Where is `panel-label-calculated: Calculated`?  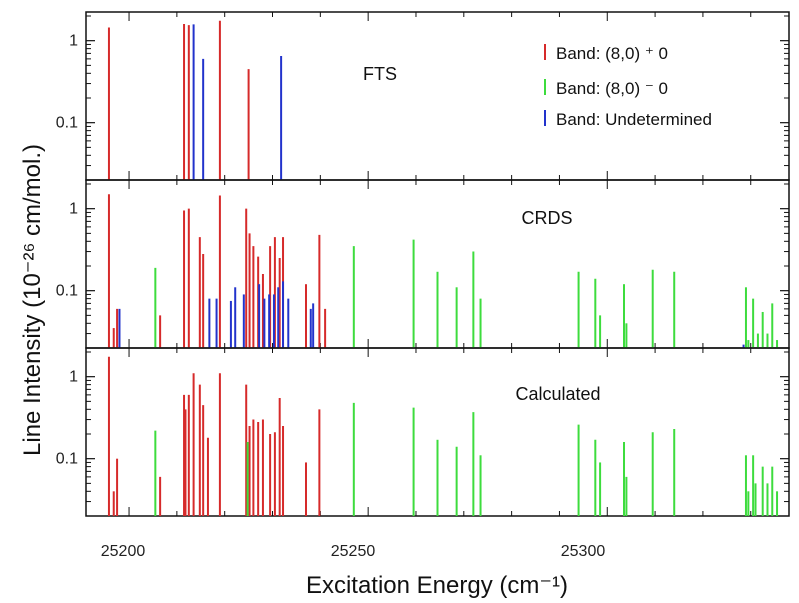
panel-label-calculated: Calculated is located at coordinates (557, 394).